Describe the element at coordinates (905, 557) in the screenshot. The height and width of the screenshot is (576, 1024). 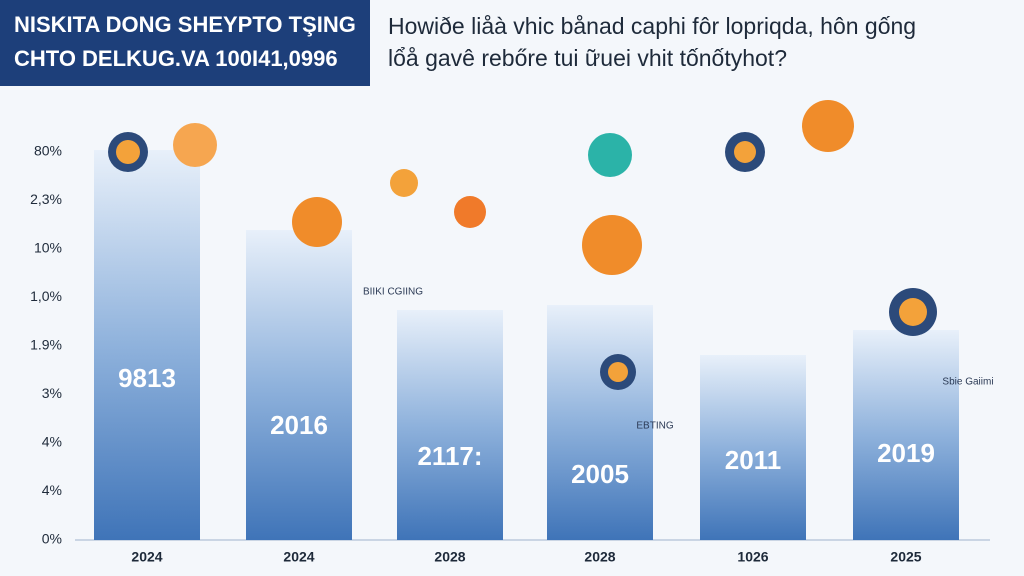
I see `column-year: 2025` at that location.